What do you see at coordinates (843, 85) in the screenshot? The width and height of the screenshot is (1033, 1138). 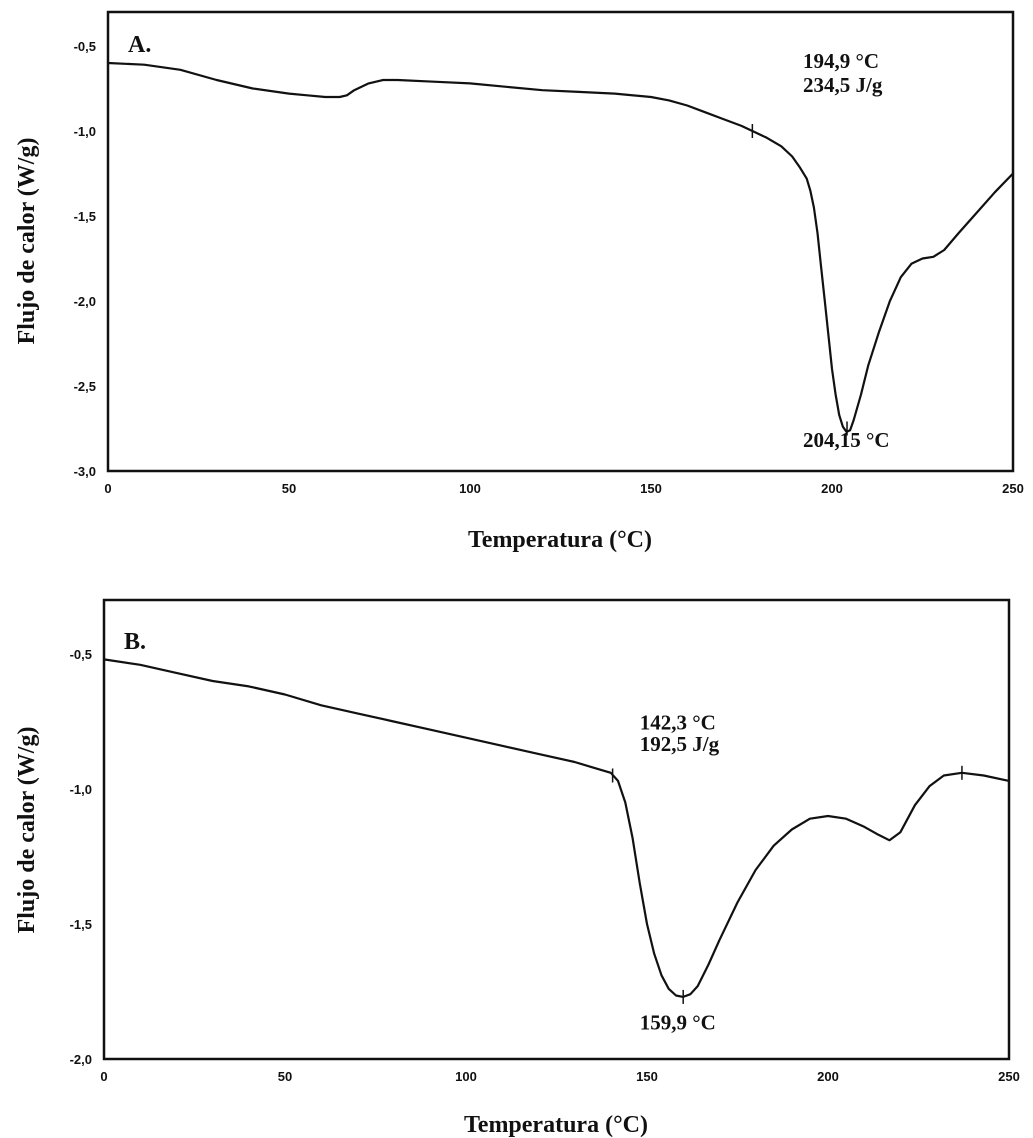 I see `annotation-label: 234,5 J/g` at bounding box center [843, 85].